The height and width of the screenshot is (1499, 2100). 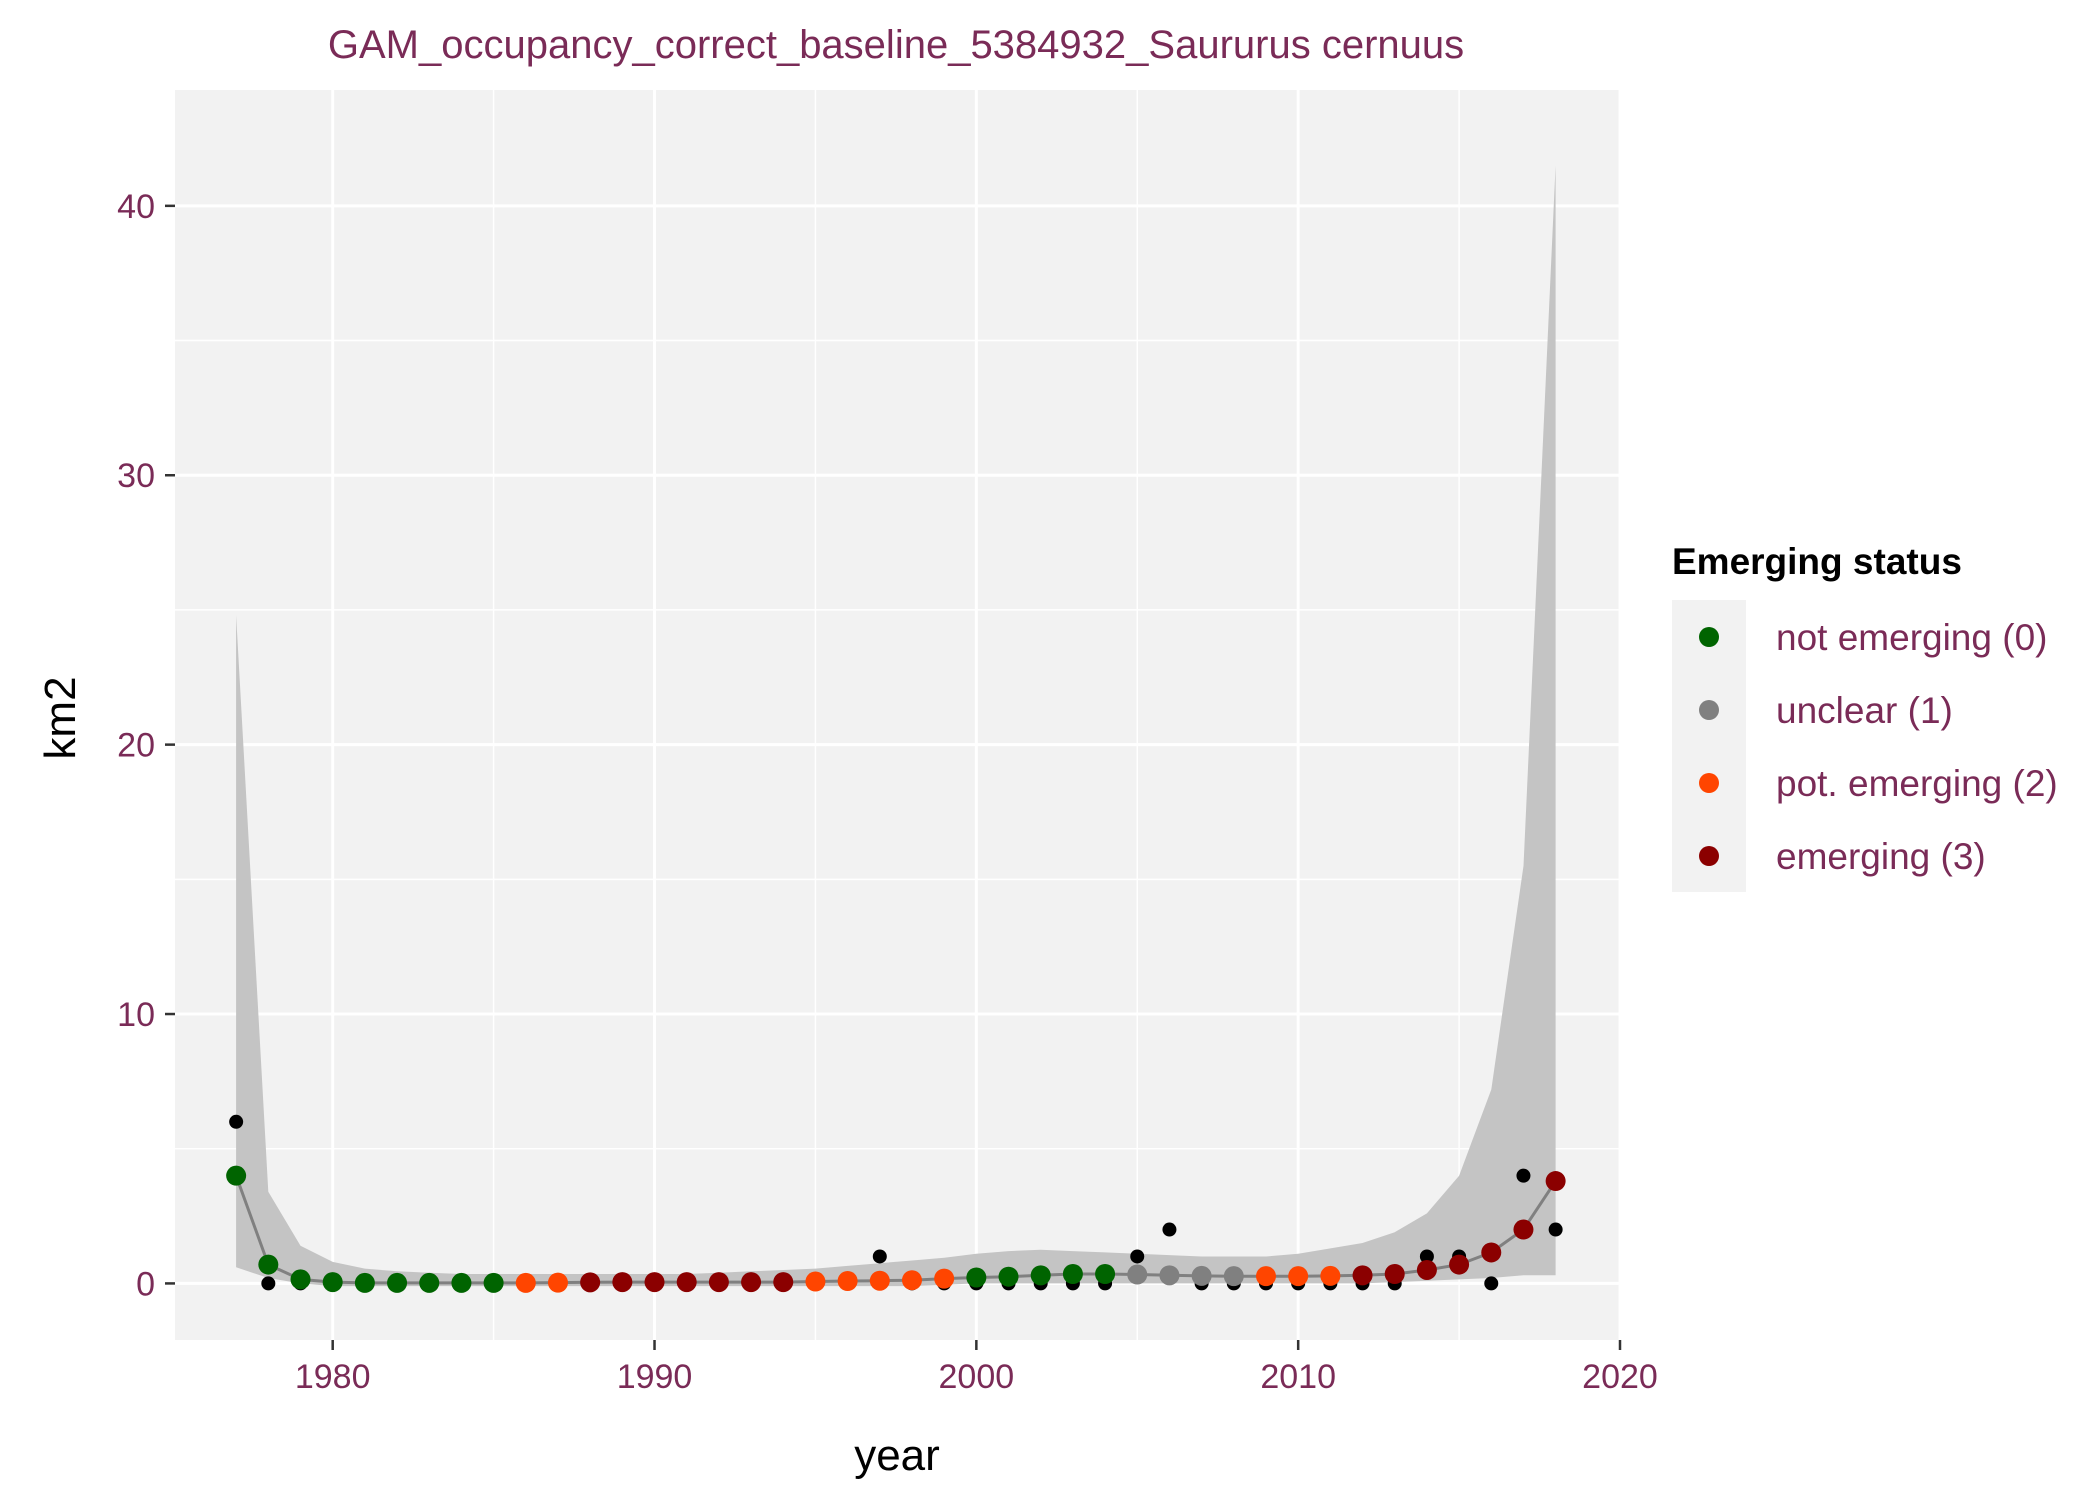 What do you see at coordinates (977, 1377) in the screenshot?
I see `x-tick-label: 2000` at bounding box center [977, 1377].